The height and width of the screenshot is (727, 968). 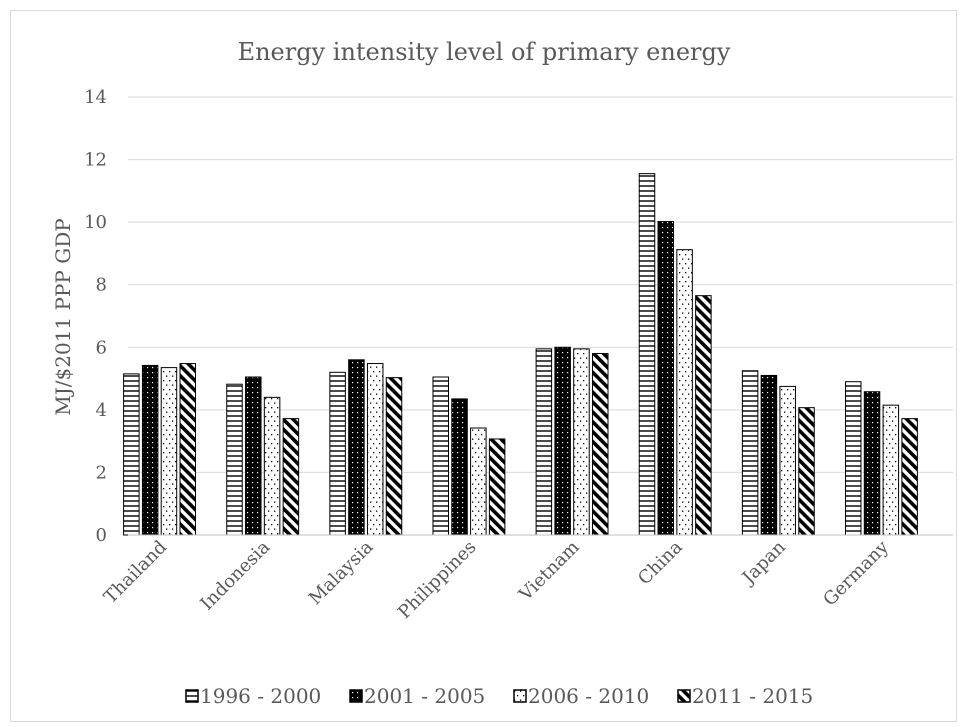 What do you see at coordinates (63, 316) in the screenshot?
I see `y-axis-label: MJ/$2011 PPP GDP` at bounding box center [63, 316].